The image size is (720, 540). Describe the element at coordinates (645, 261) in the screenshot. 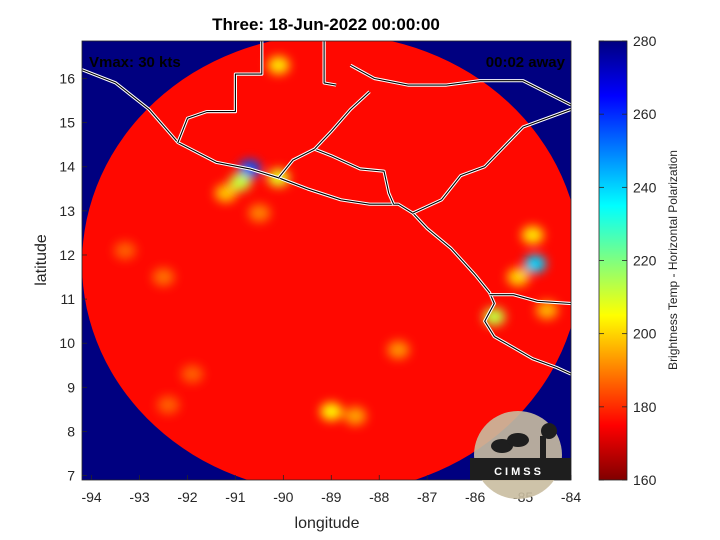

I see `colorbar-tick-label: 220` at that location.